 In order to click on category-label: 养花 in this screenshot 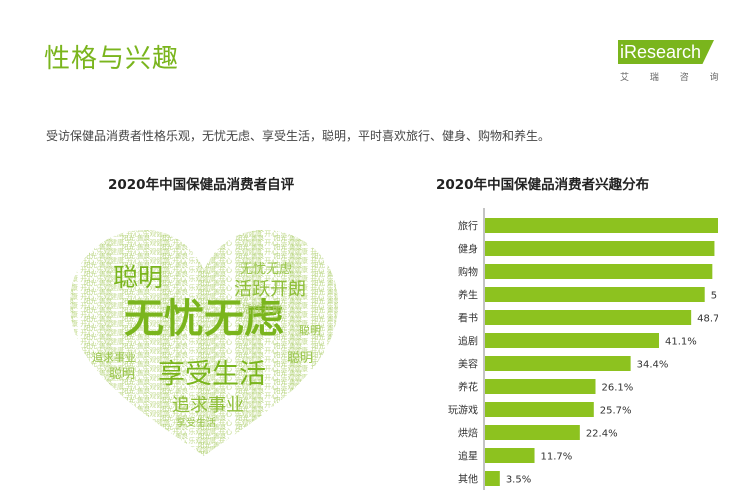, I will do `click(468, 387)`.